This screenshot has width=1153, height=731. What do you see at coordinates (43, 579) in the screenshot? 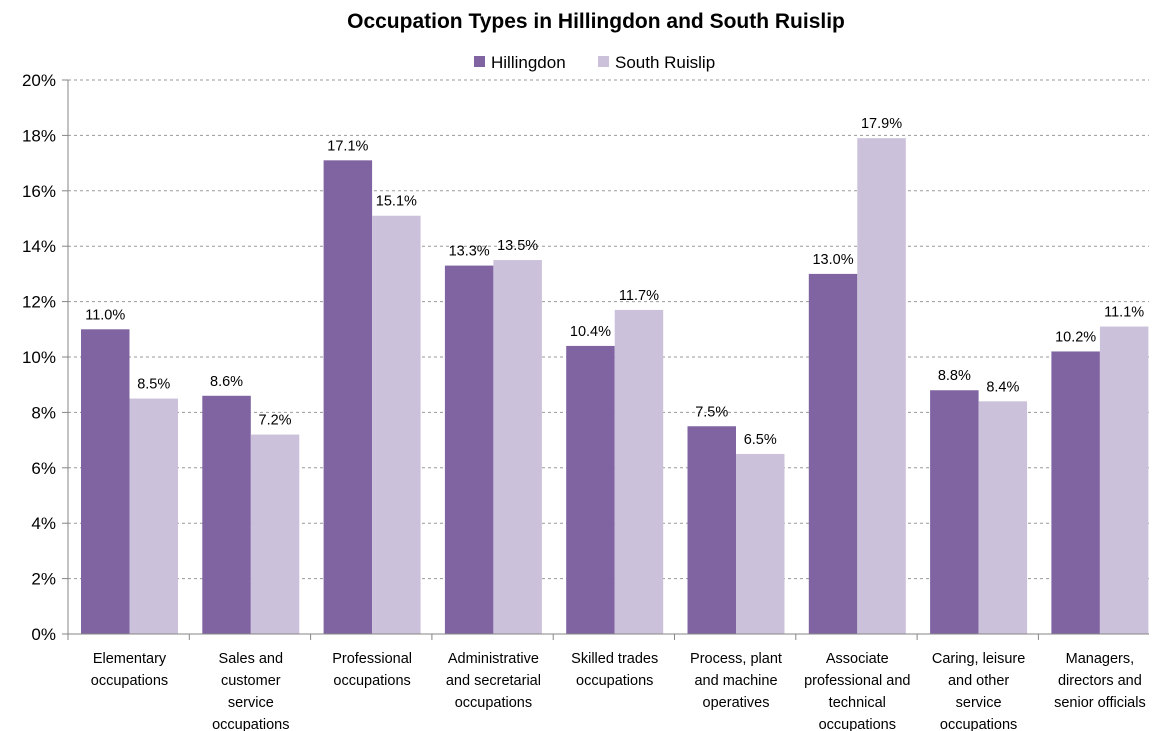
I see `y-tick-label: 2%` at bounding box center [43, 579].